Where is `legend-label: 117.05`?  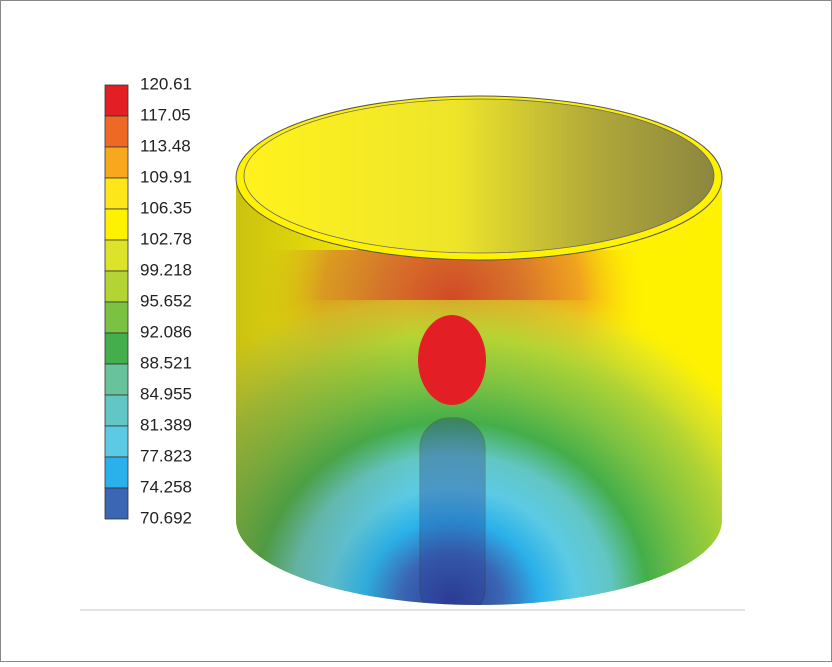 legend-label: 117.05 is located at coordinates (165, 114).